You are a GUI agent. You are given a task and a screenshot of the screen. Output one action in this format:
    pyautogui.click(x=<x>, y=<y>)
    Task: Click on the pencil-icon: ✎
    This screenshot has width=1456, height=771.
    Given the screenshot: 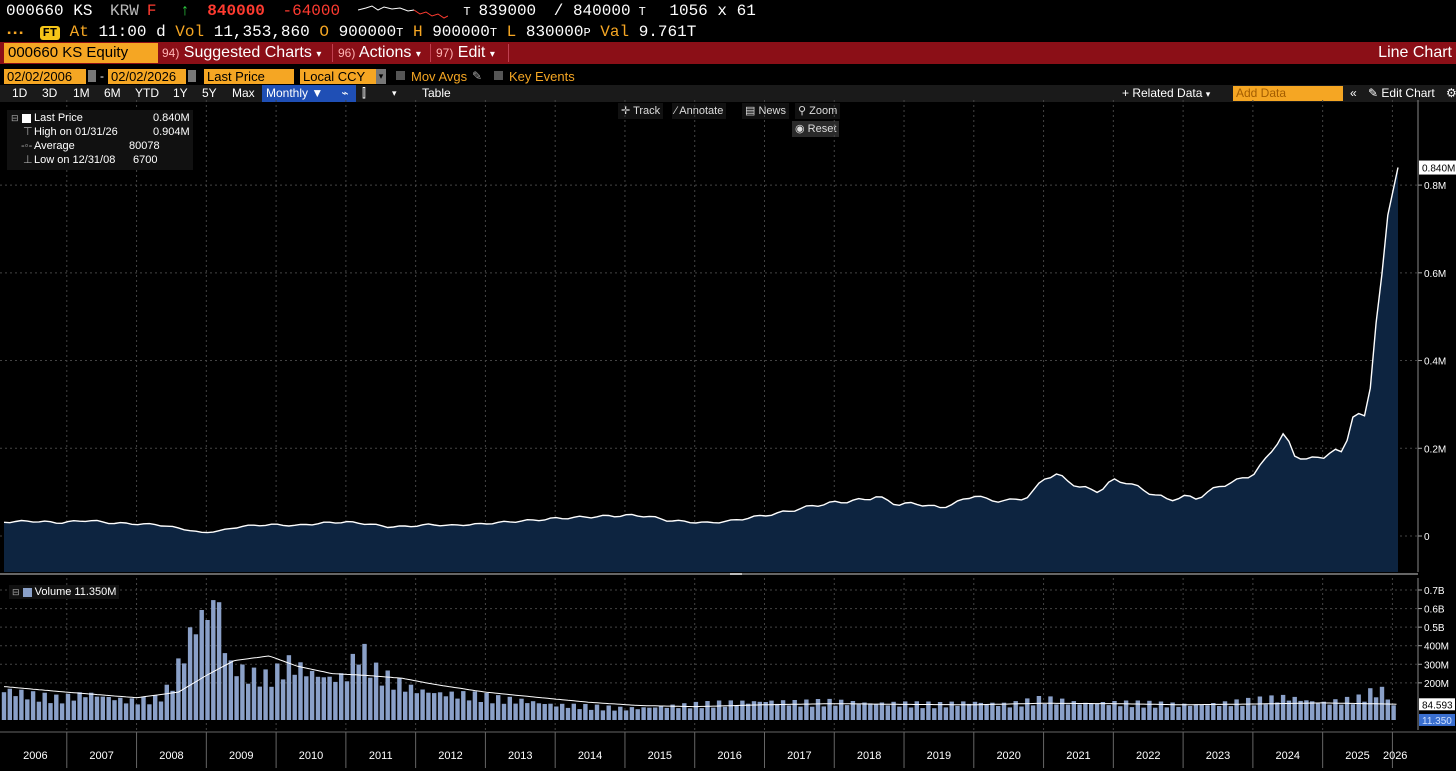 What is the action you would take?
    pyautogui.click(x=477, y=76)
    